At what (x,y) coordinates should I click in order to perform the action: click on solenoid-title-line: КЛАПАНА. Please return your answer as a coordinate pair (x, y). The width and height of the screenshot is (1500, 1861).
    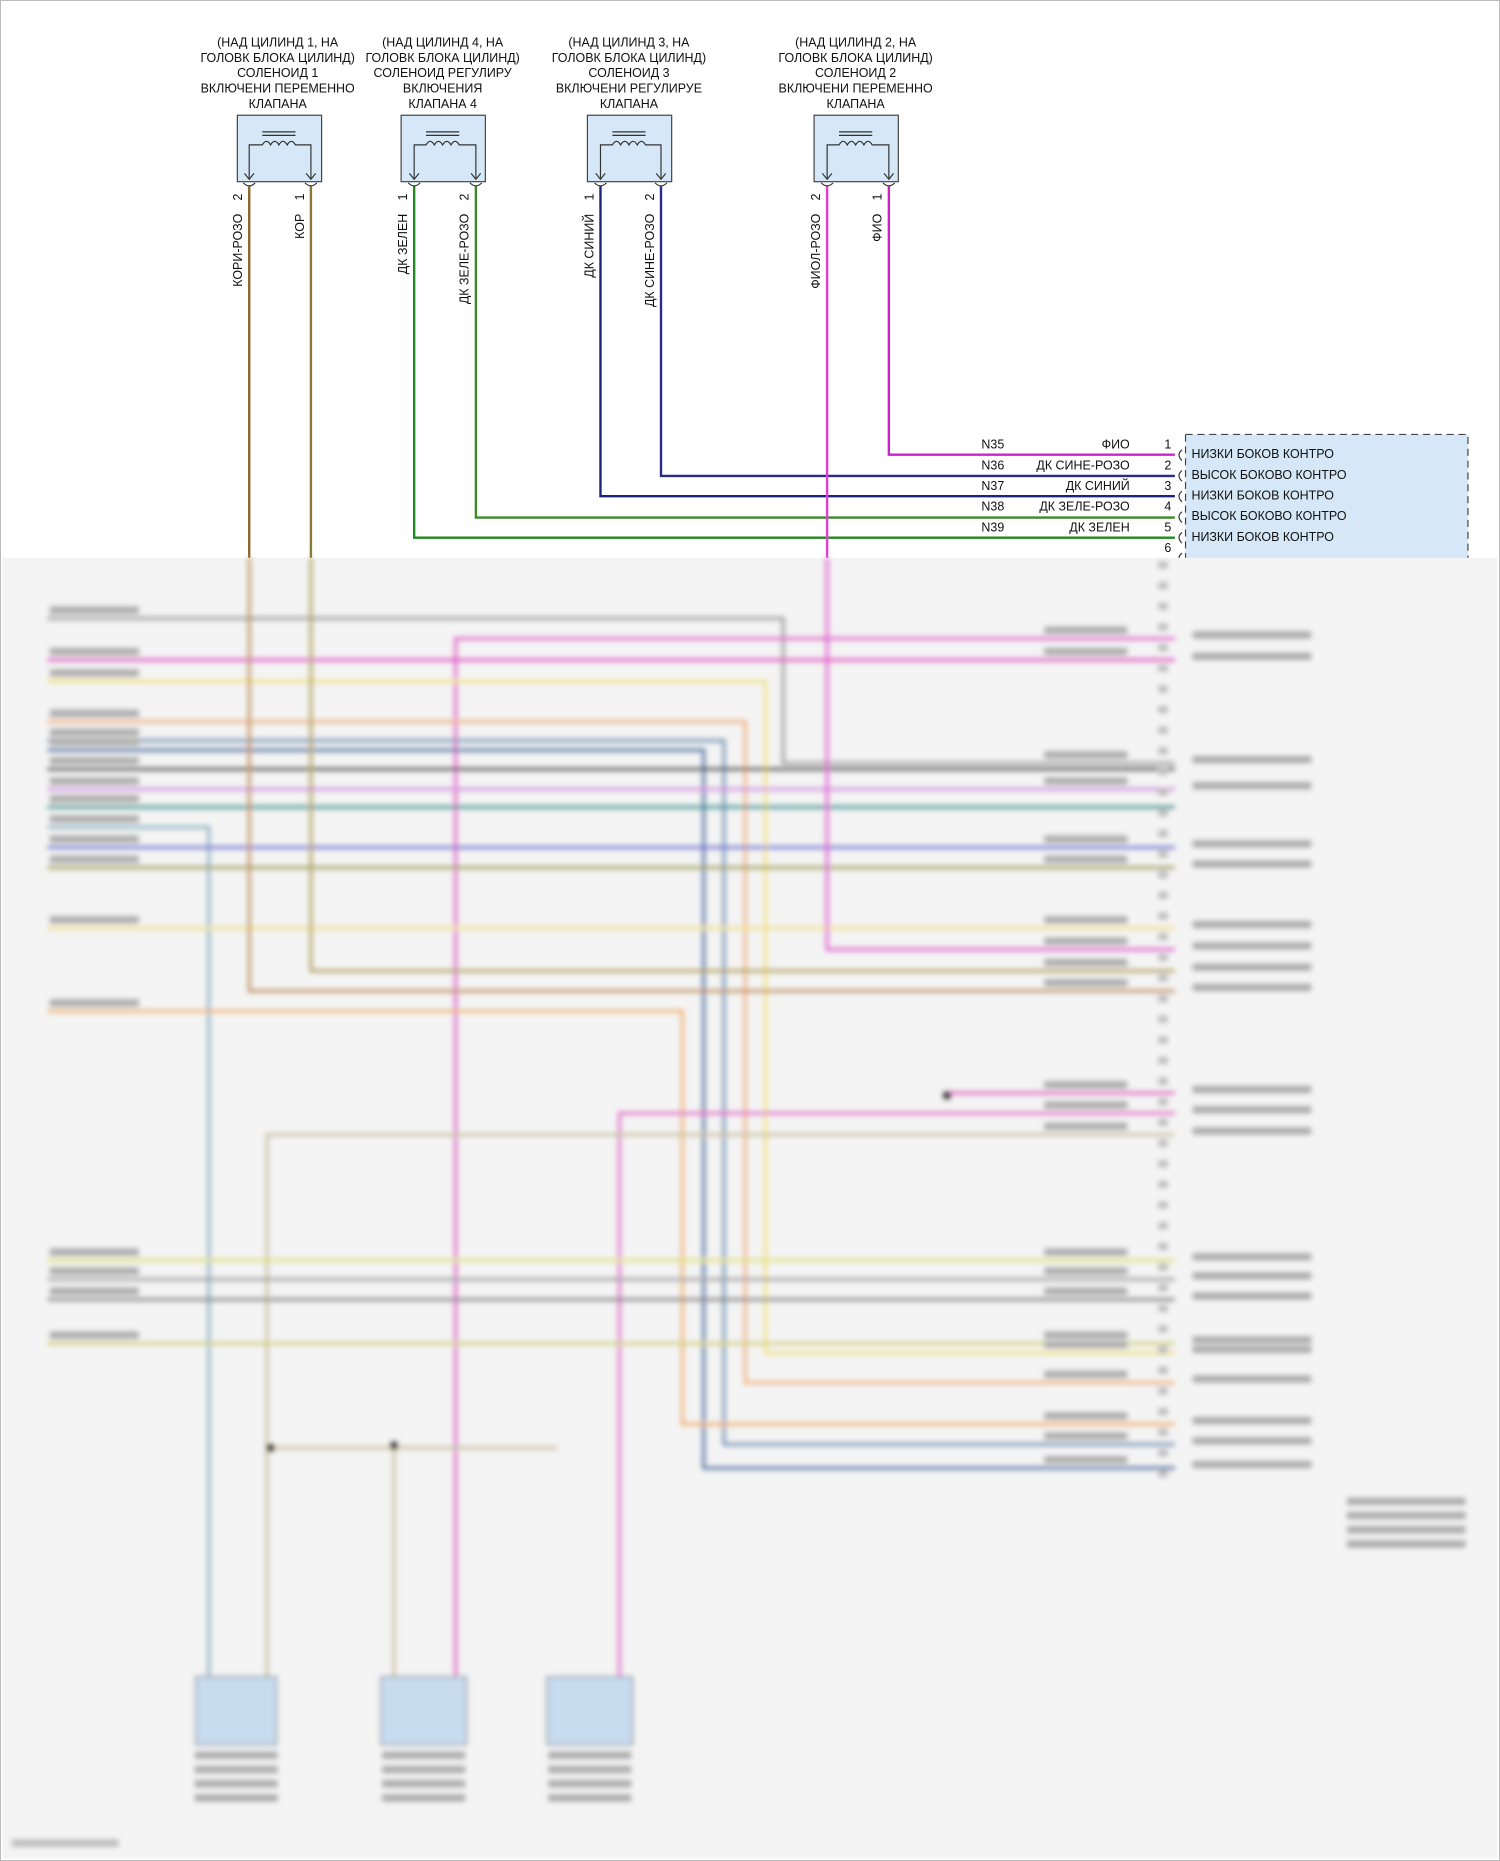
    Looking at the image, I should click on (278, 104).